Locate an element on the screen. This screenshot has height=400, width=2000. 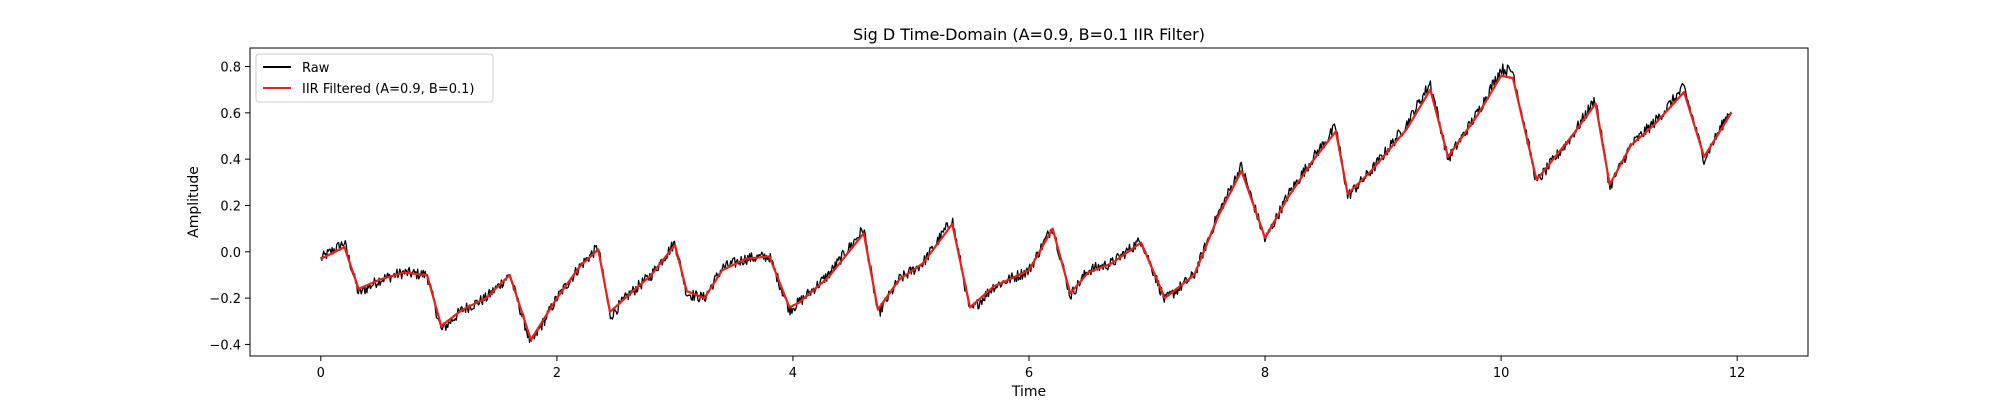
y-tick-label: 0.6 is located at coordinates (230, 114).